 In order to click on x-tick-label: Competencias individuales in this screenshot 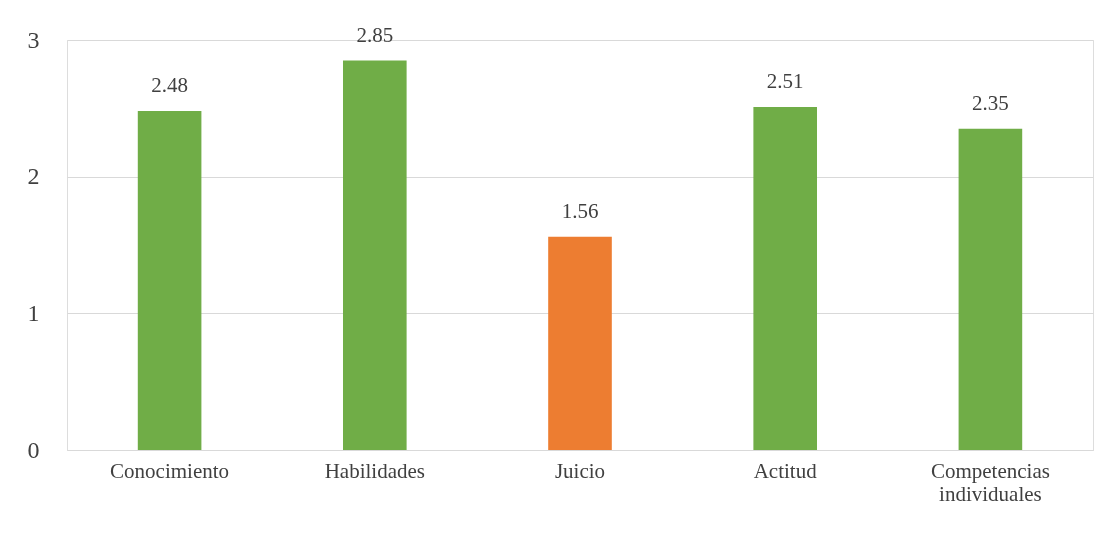, I will do `click(990, 482)`.